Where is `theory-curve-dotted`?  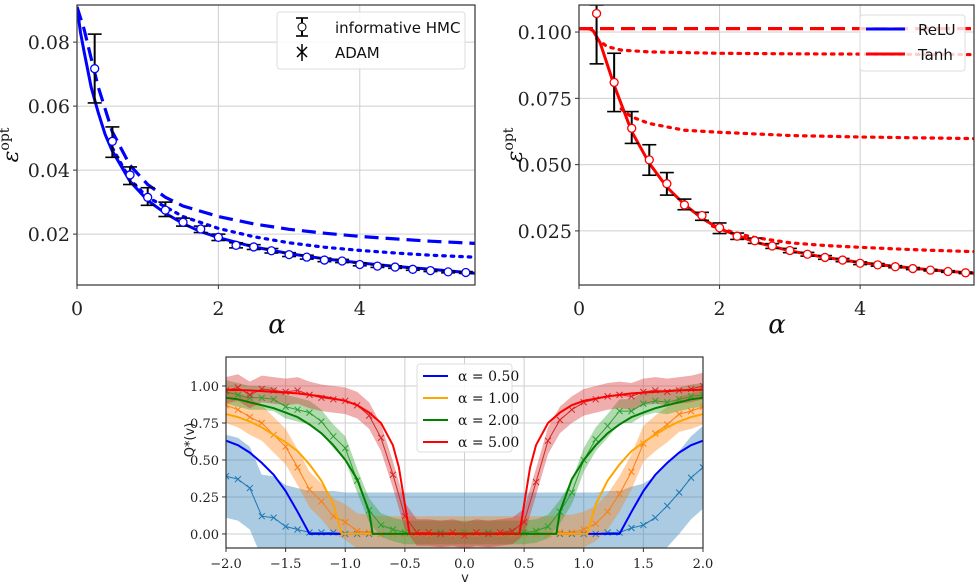 theory-curve-dotted is located at coordinates (842, 239).